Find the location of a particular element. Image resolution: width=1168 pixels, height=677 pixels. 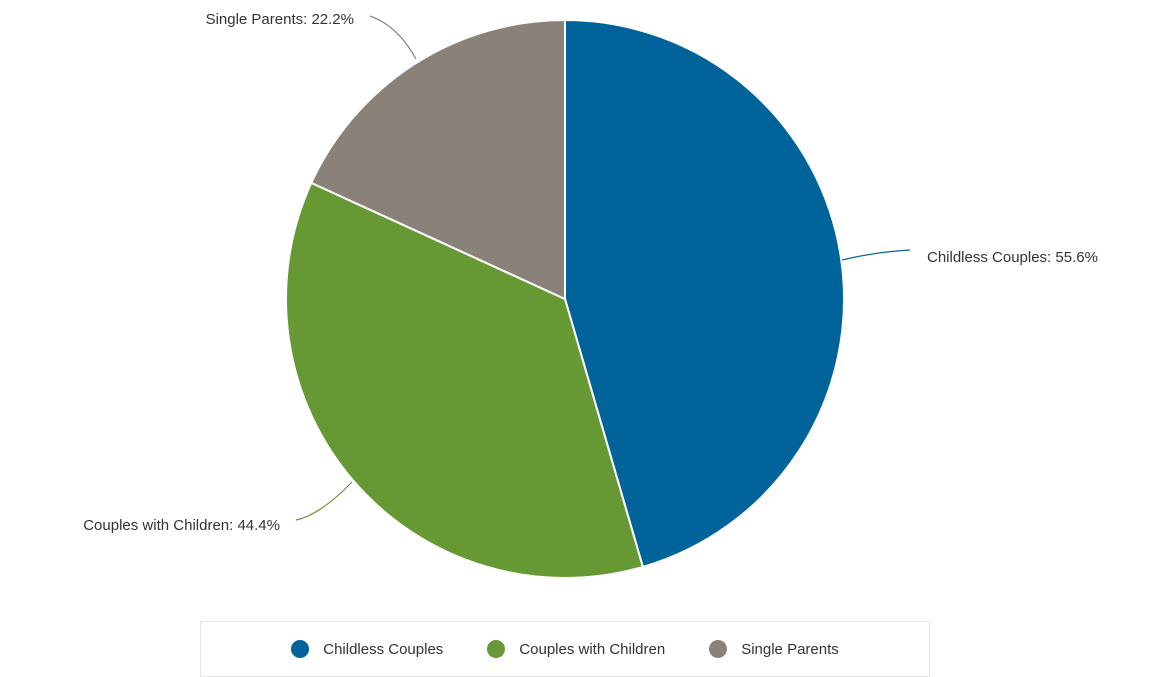

data-label-childless-couples: Childless Couples: 55.6% is located at coordinates (1012, 257).